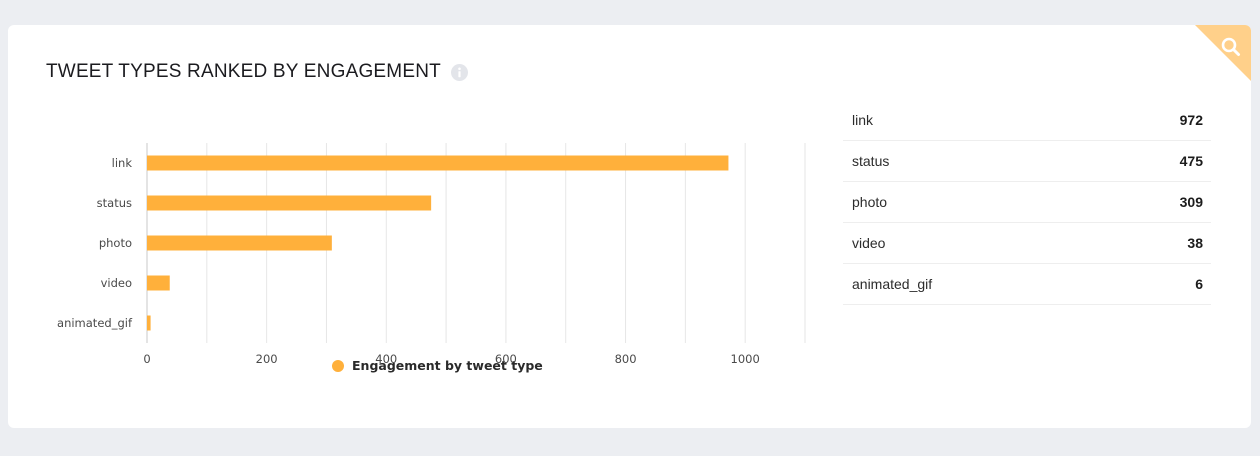 The width and height of the screenshot is (1260, 456). I want to click on x-tick-label: 1000, so click(745, 359).